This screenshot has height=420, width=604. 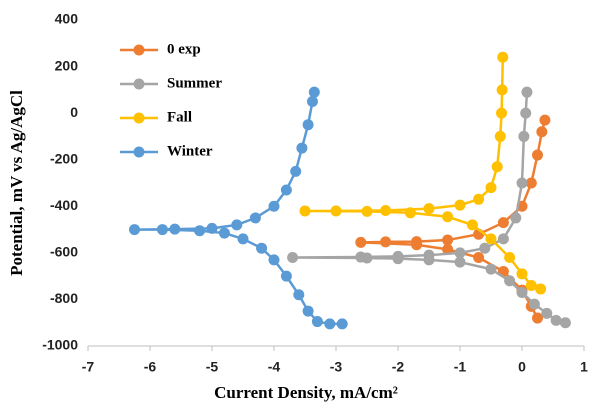 I want to click on legend-label: Fall, so click(x=179, y=117).